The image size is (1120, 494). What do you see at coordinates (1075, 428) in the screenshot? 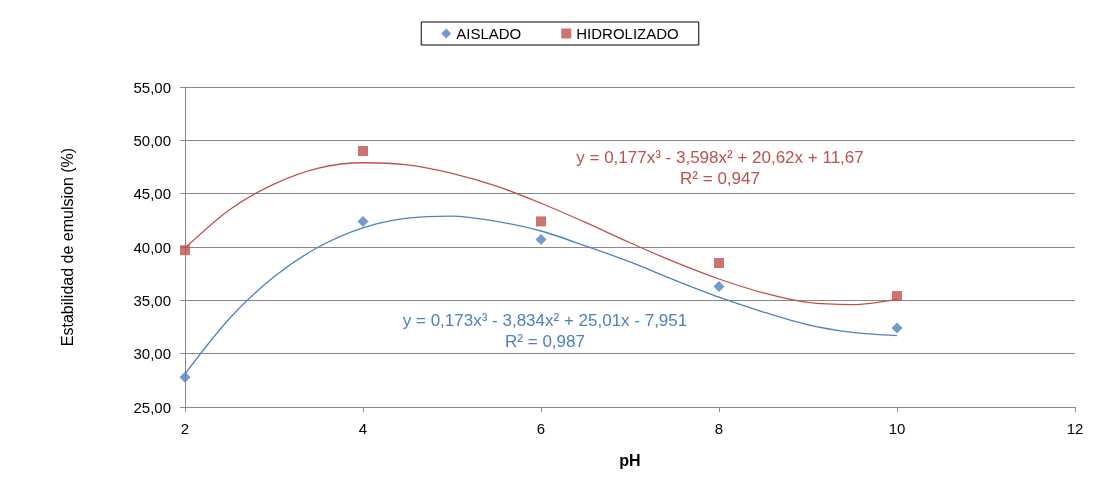
I see `x-tick-label: 12` at bounding box center [1075, 428].